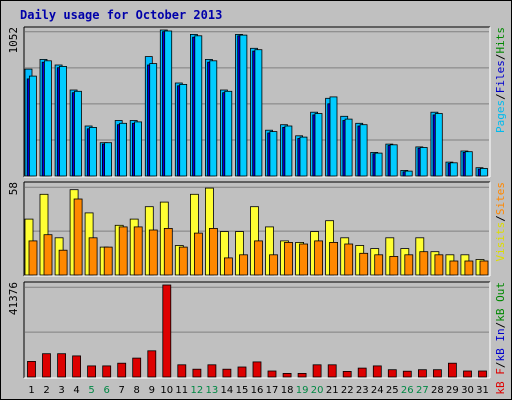 The image size is (512, 400). I want to click on x-tick-label: 18, so click(287, 390).